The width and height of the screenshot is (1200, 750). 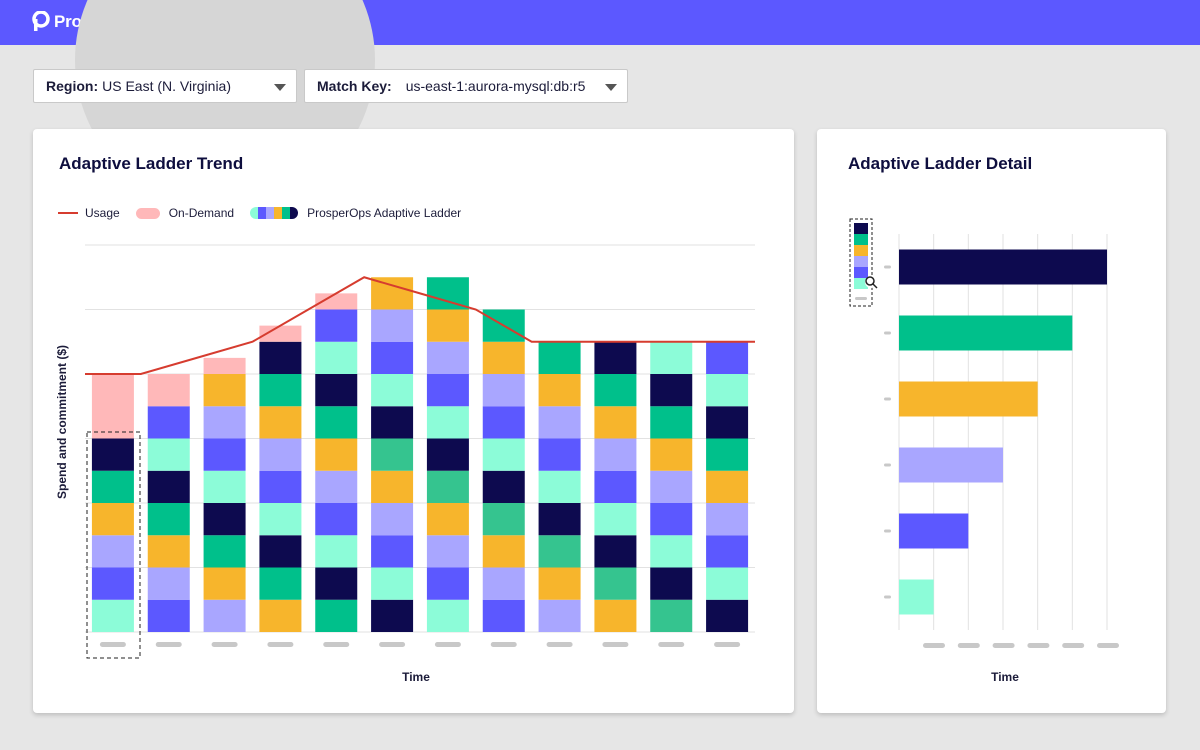 What do you see at coordinates (165, 86) in the screenshot?
I see `region-dropdown: Region: US East (N. Virginia)` at bounding box center [165, 86].